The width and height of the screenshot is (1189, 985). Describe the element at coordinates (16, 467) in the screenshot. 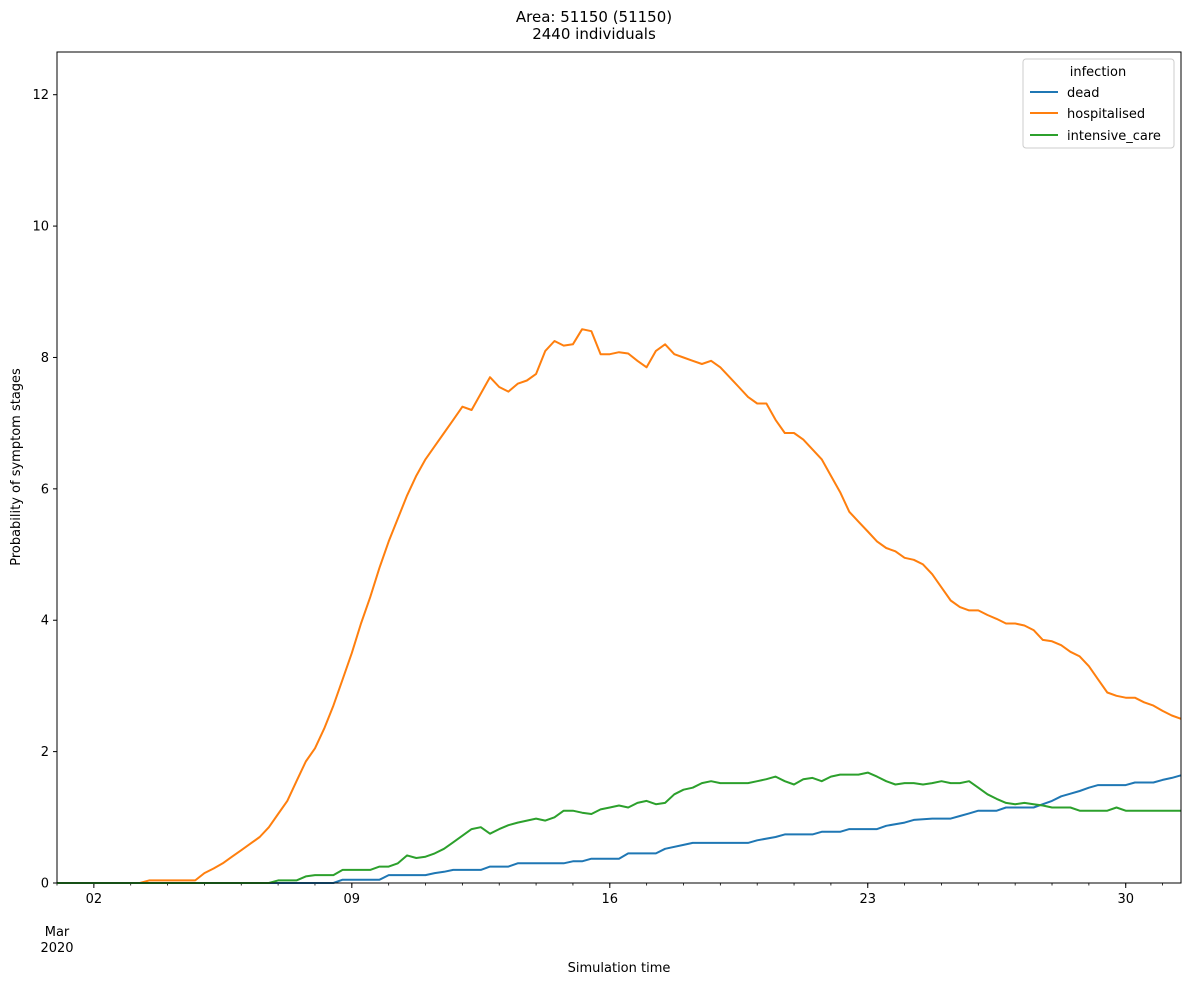

I see `y-axis-label: Probability of symptom stages` at that location.